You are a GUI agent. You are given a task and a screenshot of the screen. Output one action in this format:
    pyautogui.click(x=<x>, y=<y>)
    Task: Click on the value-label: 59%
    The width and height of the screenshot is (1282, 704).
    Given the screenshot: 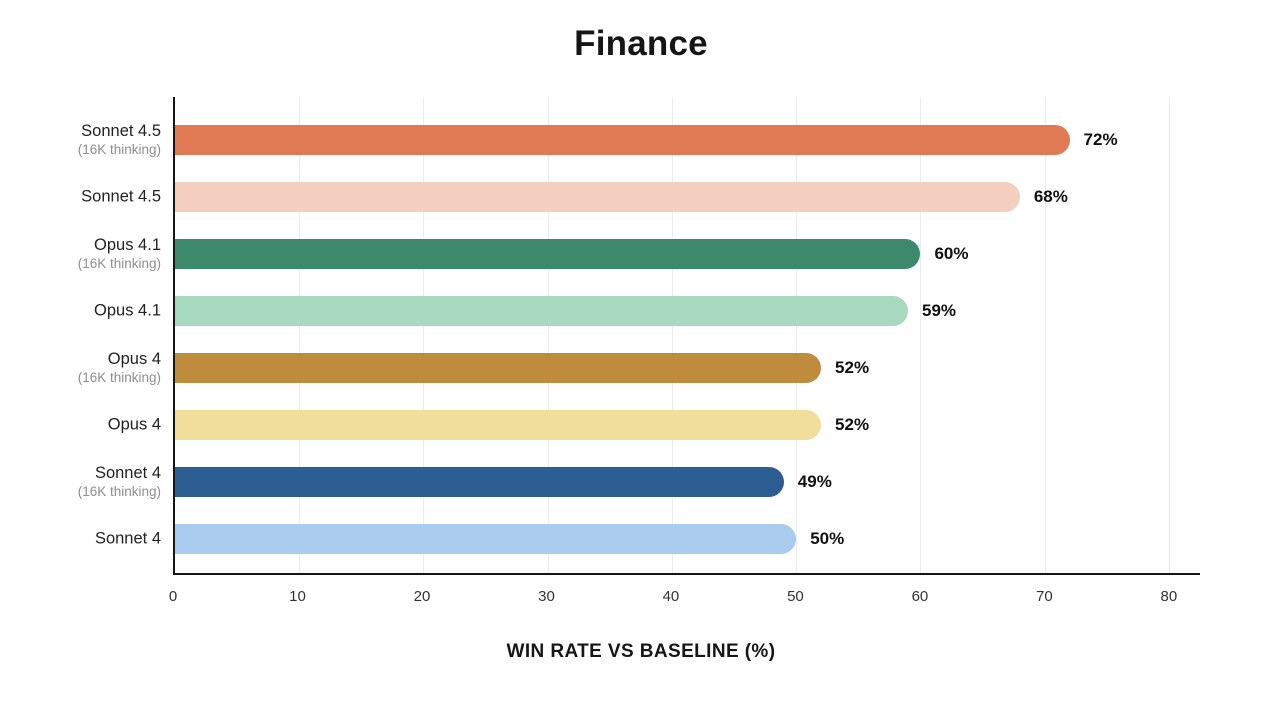 What is the action you would take?
    pyautogui.click(x=939, y=310)
    